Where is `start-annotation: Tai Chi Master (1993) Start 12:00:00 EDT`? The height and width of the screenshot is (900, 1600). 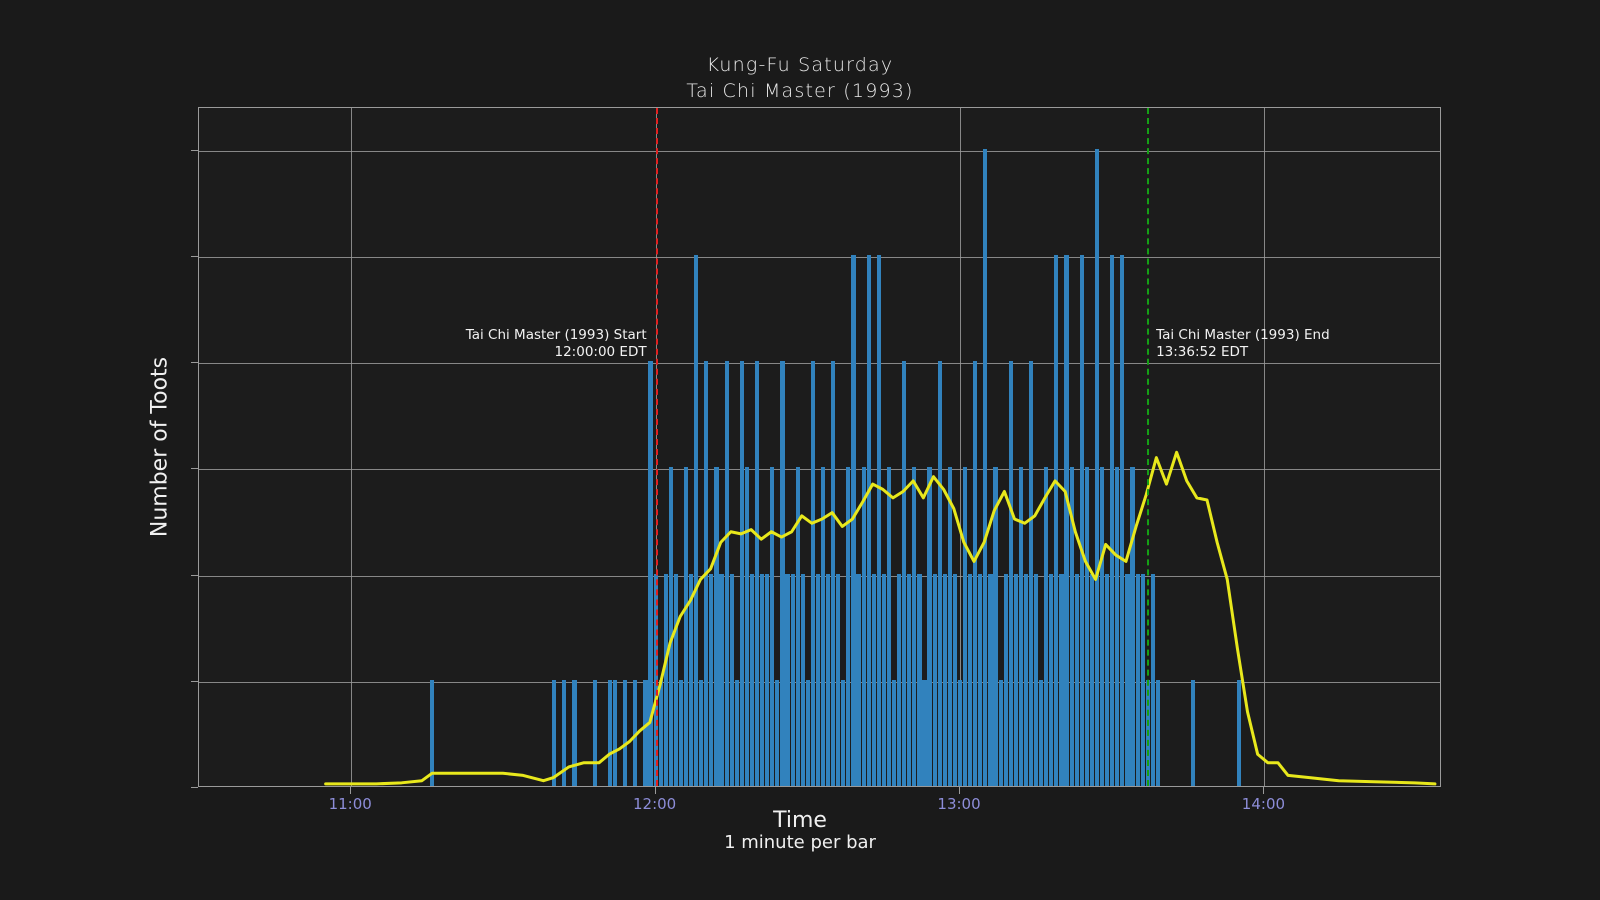
start-annotation: Tai Chi Master (1993) Start 12:00:00 EDT is located at coordinates (323, 344).